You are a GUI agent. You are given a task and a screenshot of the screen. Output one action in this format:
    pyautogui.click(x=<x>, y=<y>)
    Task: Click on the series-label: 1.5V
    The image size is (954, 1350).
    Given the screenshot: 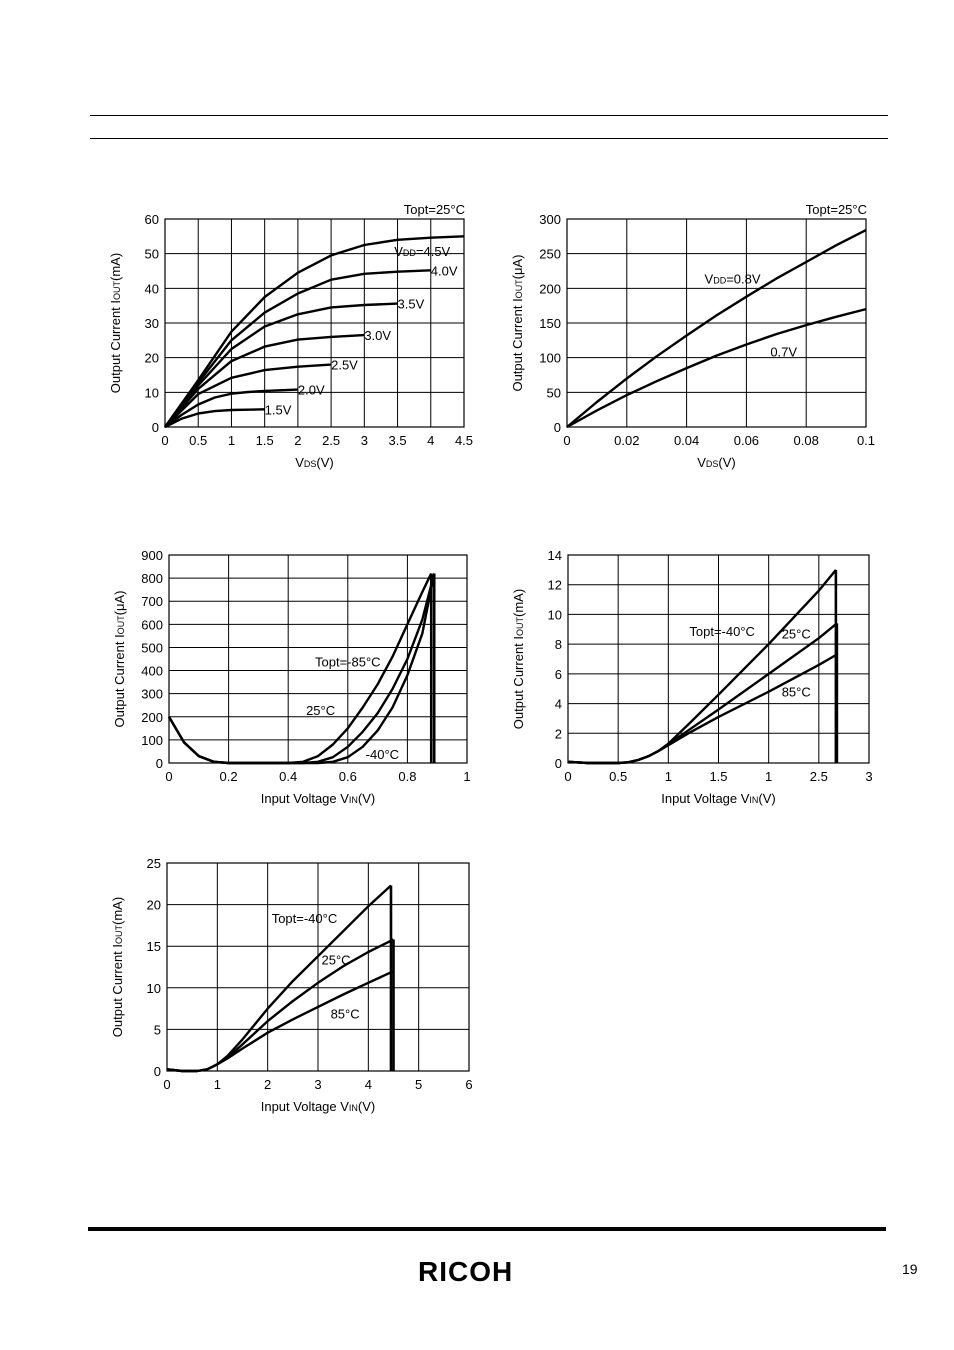 What is the action you would take?
    pyautogui.click(x=278, y=409)
    